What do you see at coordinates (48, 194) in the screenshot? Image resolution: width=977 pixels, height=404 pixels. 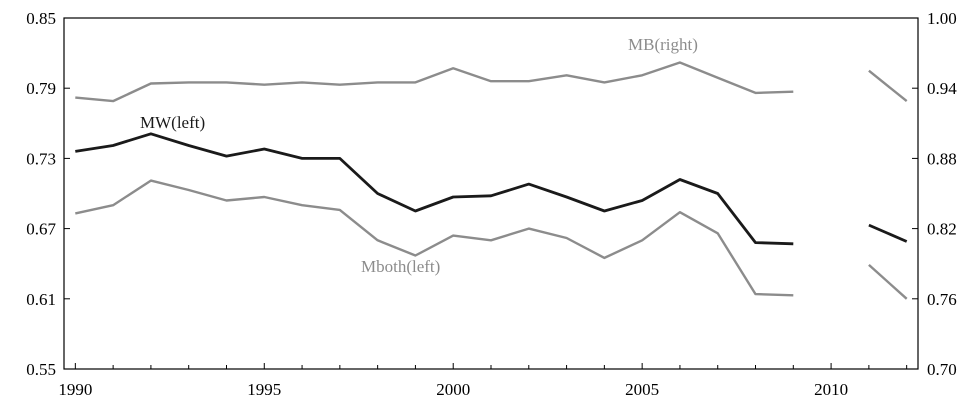 I see `left-axis: 0.85 0.79 0.73 0.67 0.61 0.55` at bounding box center [48, 194].